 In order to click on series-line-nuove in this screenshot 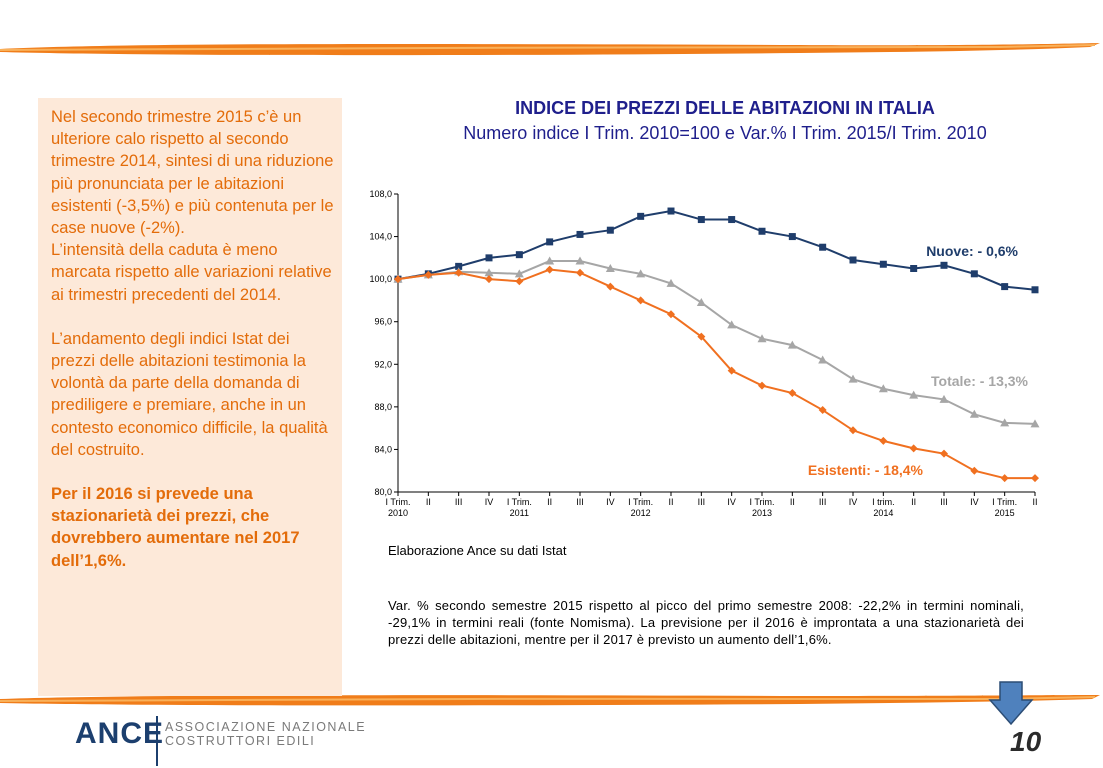, I will do `click(716, 250)`.